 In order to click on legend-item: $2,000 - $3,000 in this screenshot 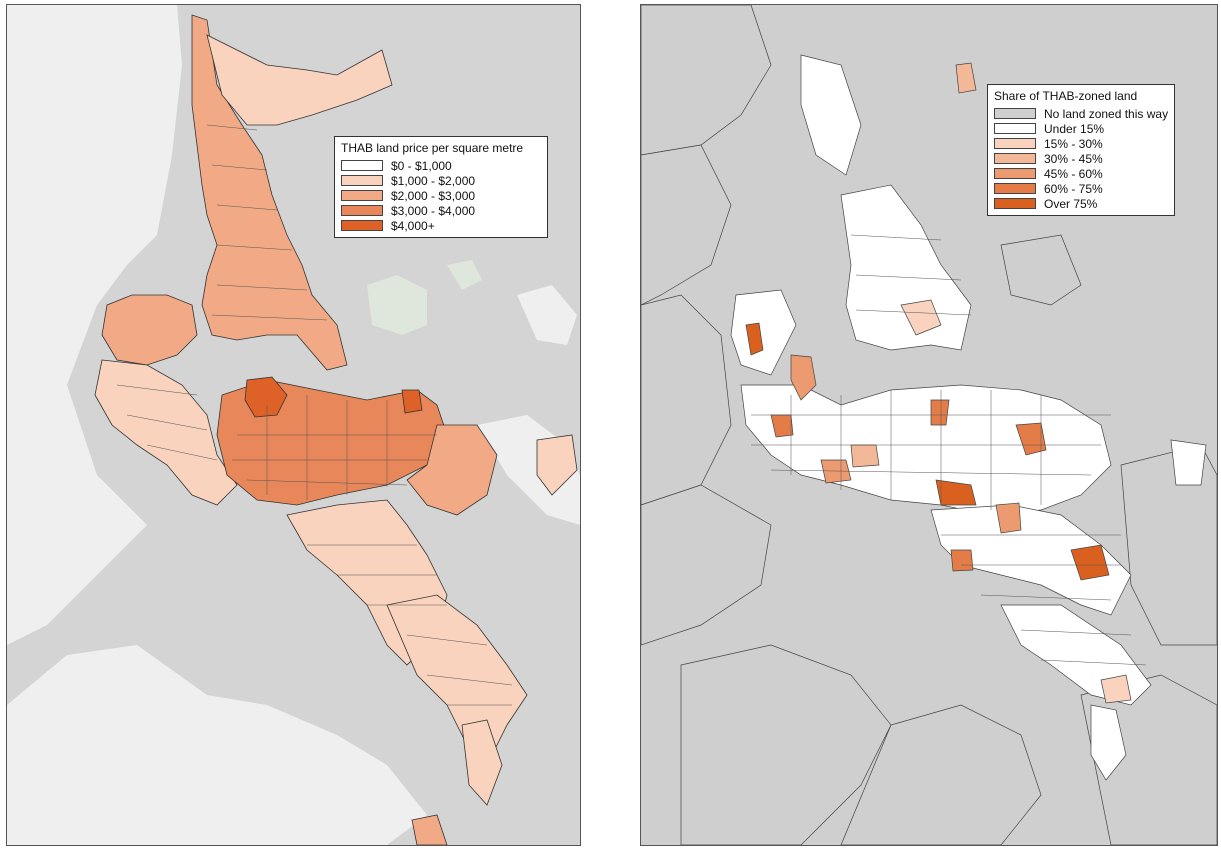, I will do `click(440, 195)`.